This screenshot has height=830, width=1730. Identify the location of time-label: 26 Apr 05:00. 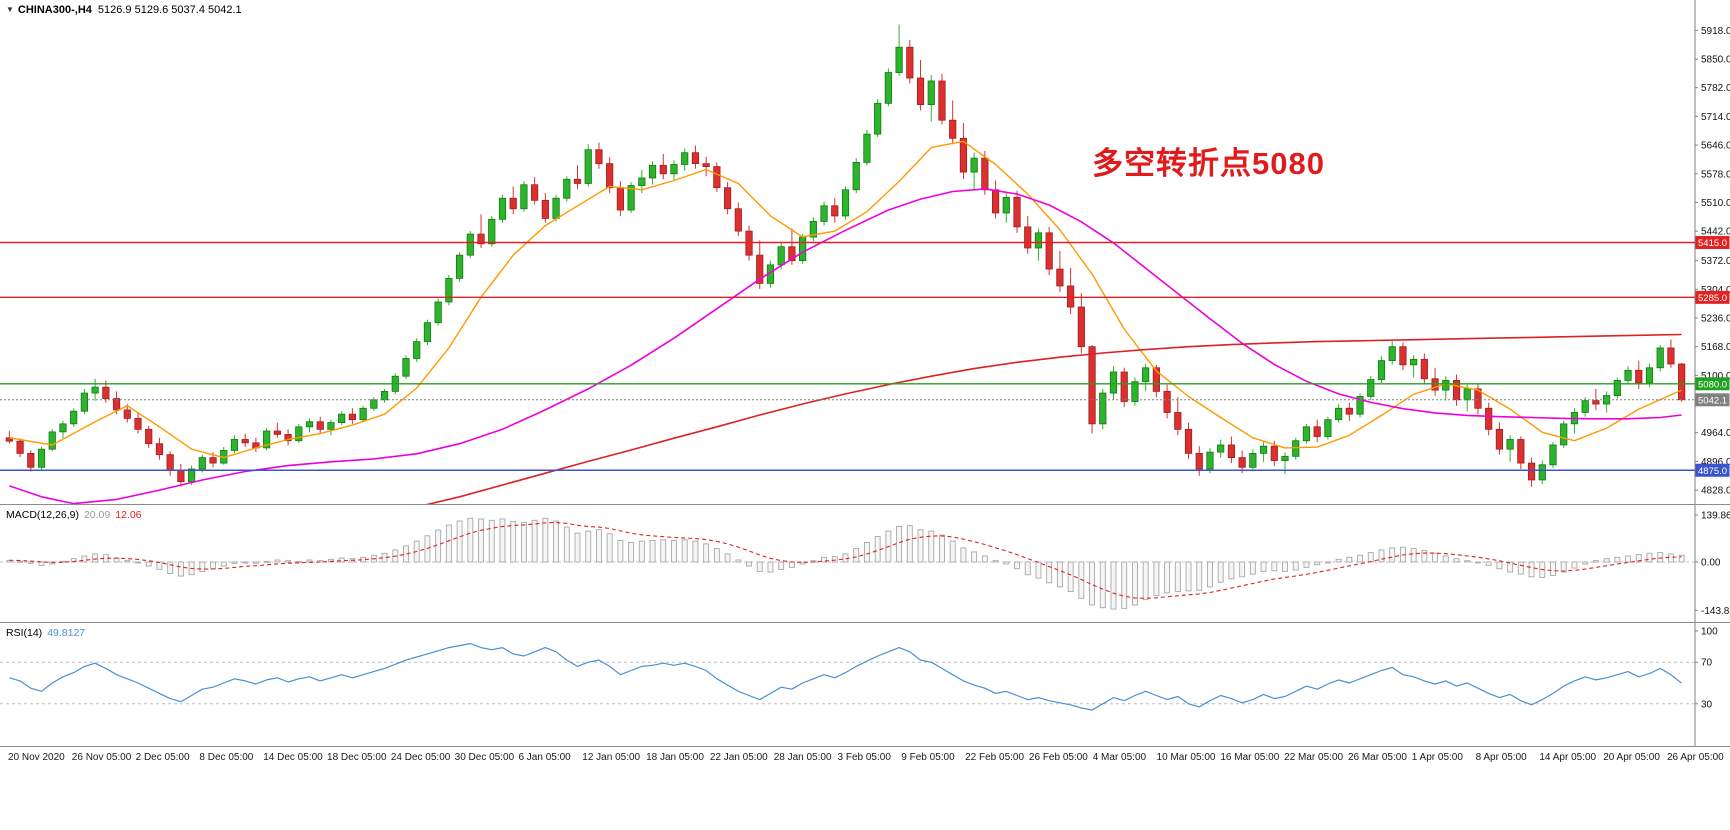
(1695, 757).